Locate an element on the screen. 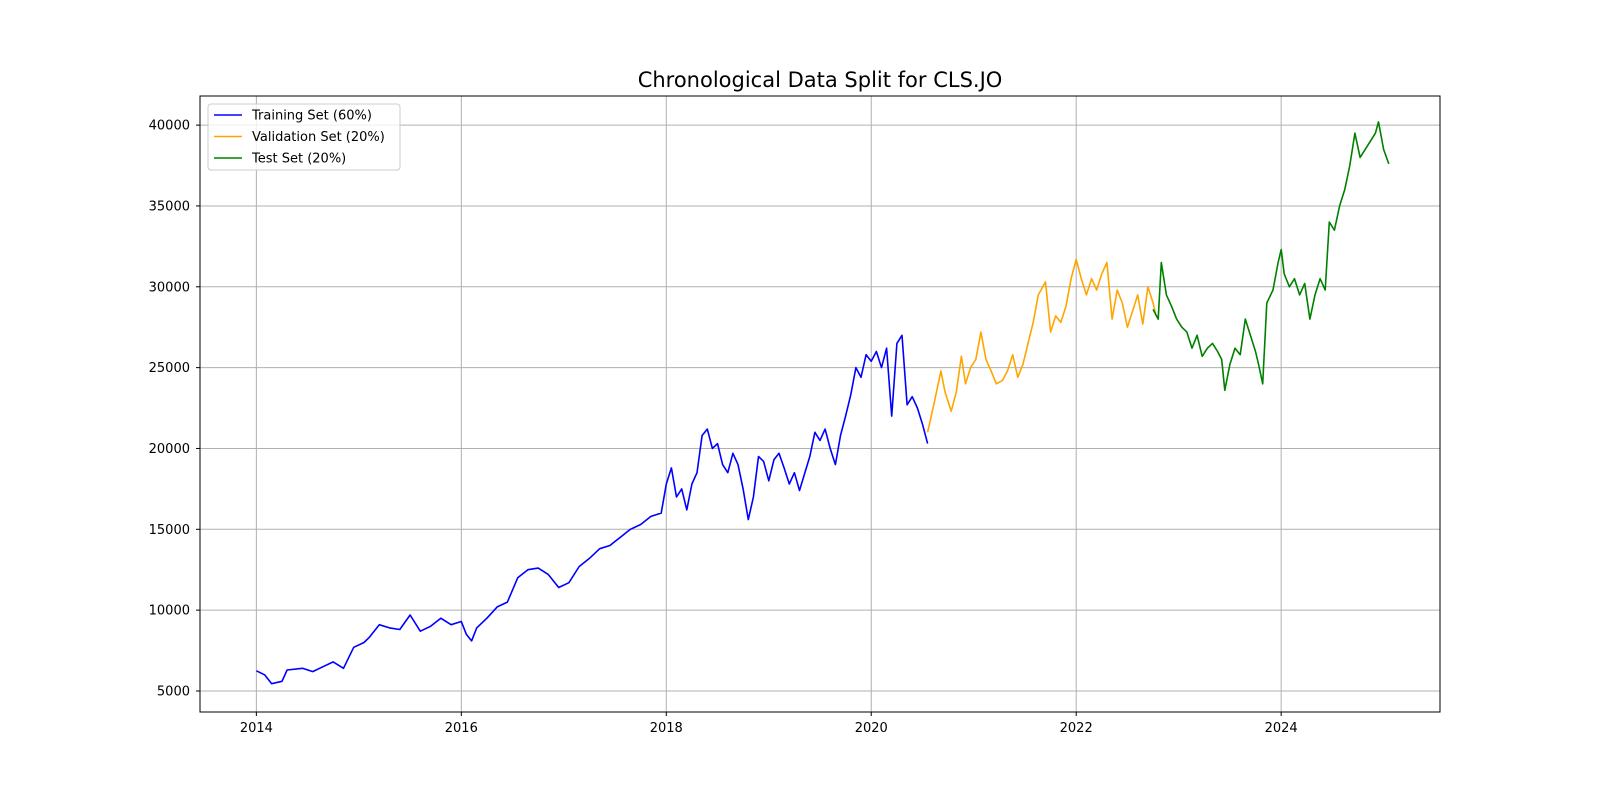  chart-title: Chronological Data Split for CLS.JO is located at coordinates (820, 80).